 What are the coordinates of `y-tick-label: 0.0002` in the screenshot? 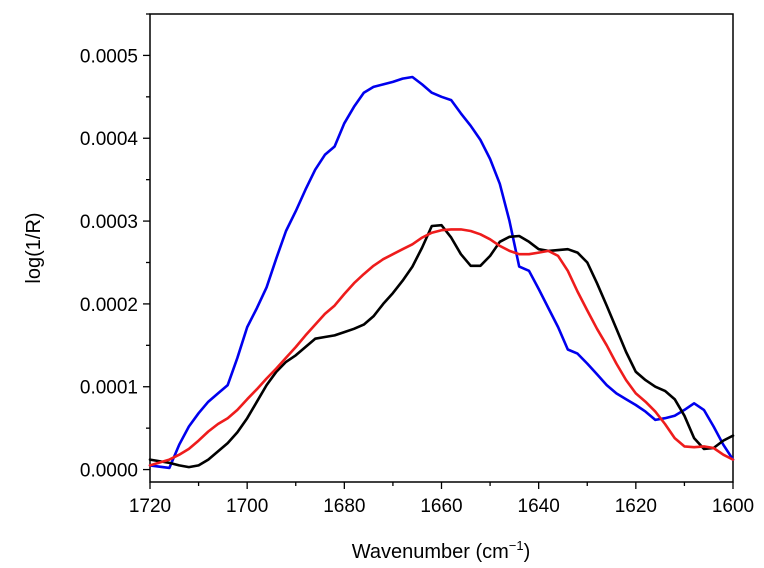 It's located at (109, 305).